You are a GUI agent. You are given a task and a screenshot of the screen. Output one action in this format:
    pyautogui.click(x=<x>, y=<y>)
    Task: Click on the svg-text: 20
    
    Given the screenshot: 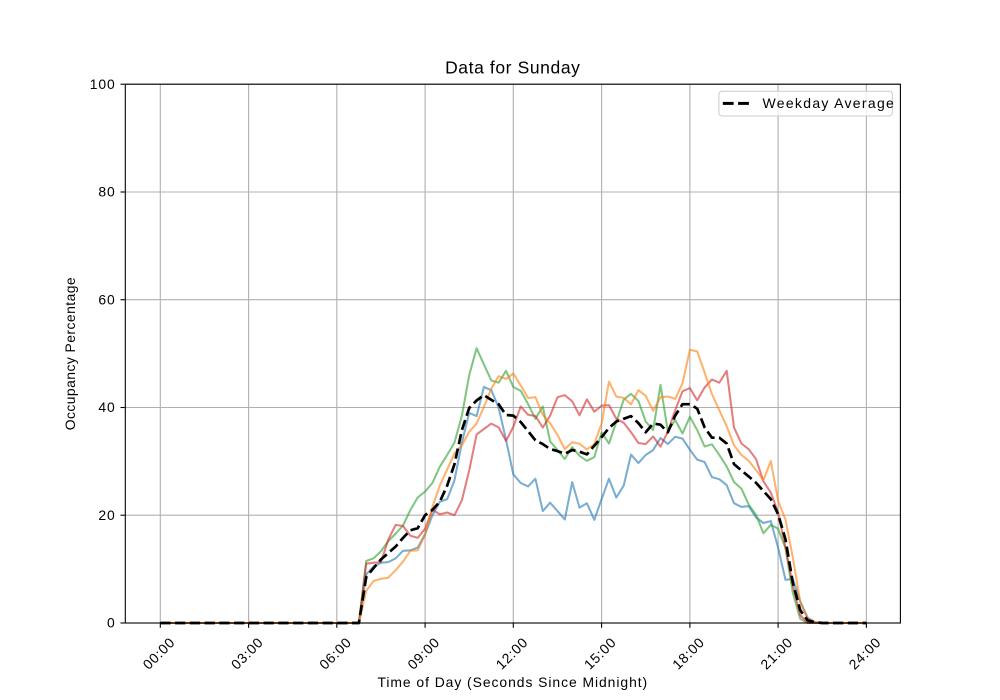 What is the action you would take?
    pyautogui.click(x=106, y=515)
    